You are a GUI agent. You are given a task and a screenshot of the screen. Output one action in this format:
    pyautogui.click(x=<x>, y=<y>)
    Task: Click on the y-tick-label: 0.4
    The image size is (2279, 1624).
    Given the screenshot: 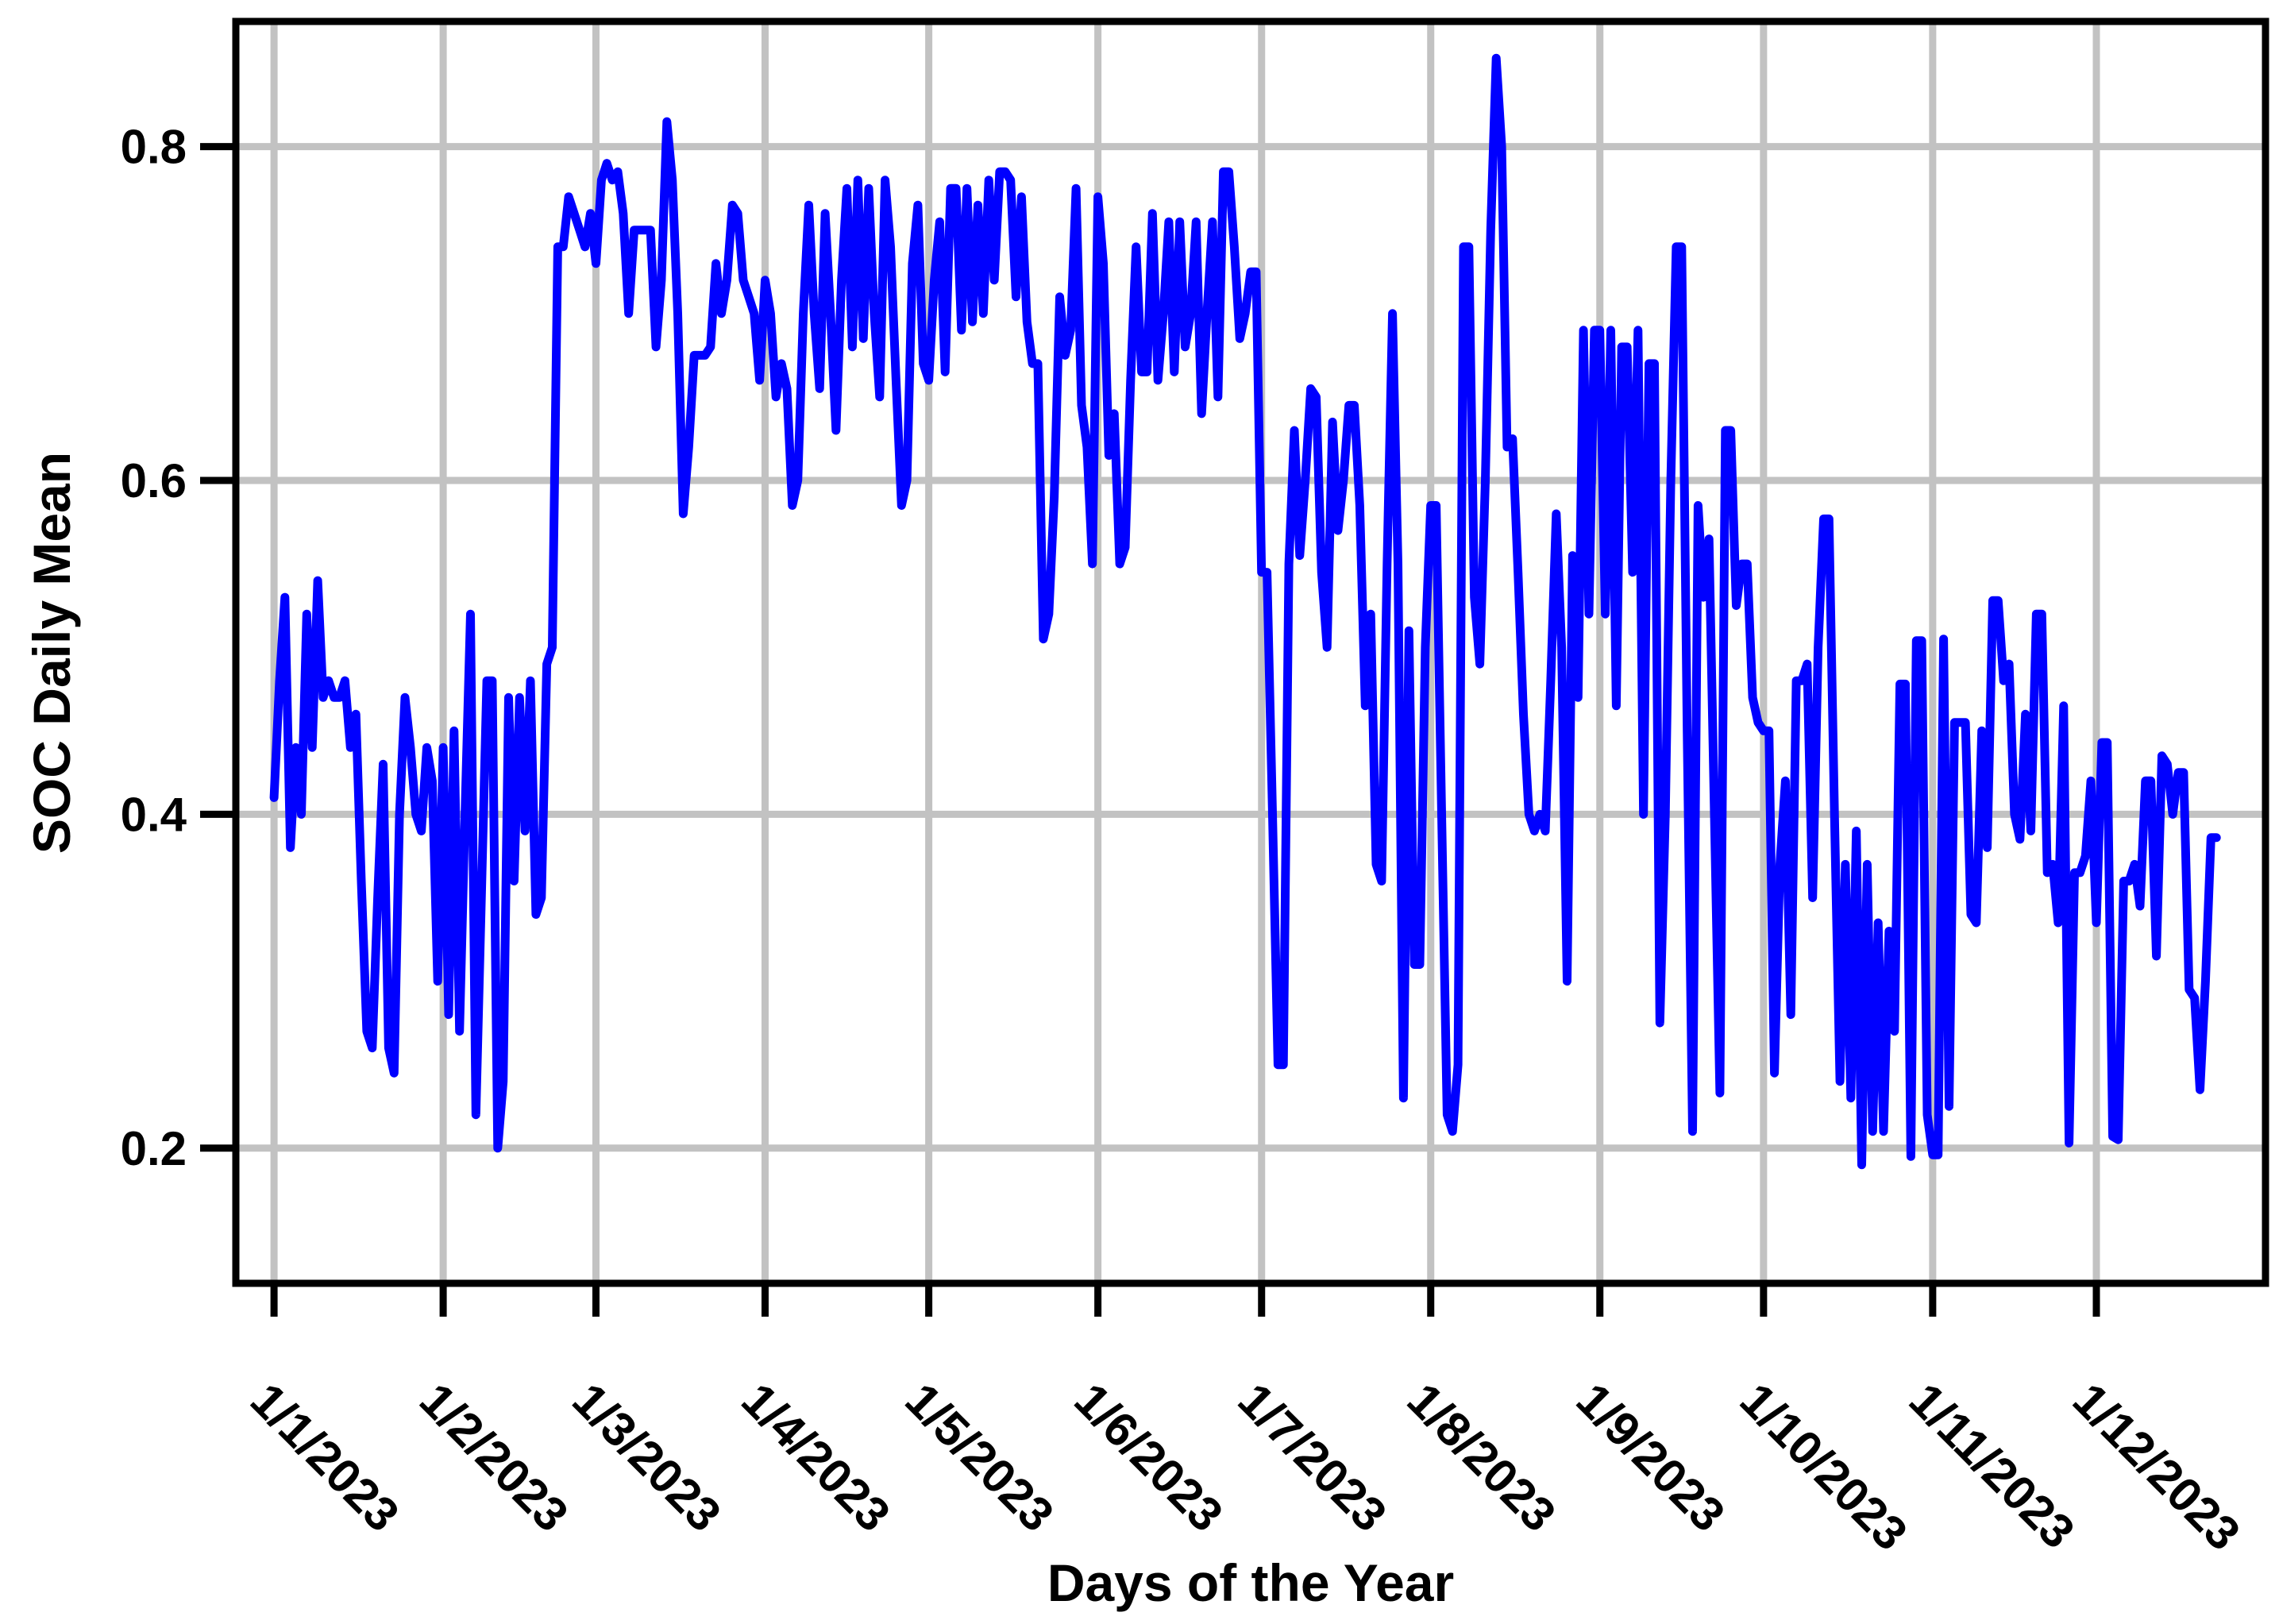 What is the action you would take?
    pyautogui.click(x=154, y=814)
    